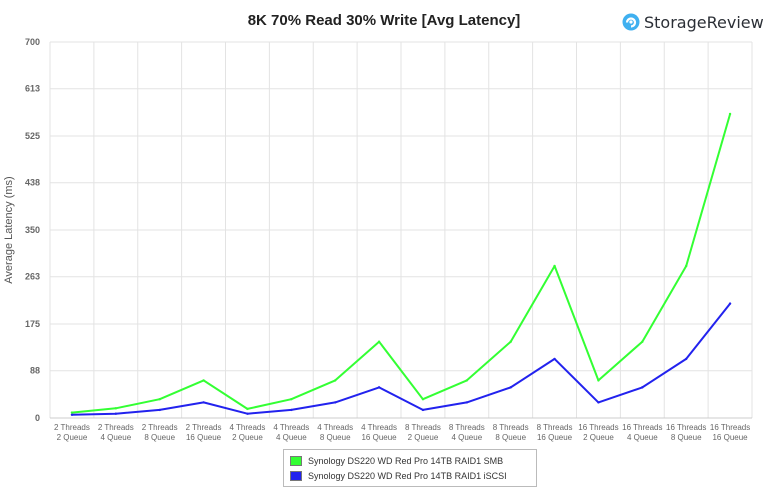  What do you see at coordinates (686, 432) in the screenshot?
I see `x-tick-label: 16 Threads 8 Queue` at bounding box center [686, 432].